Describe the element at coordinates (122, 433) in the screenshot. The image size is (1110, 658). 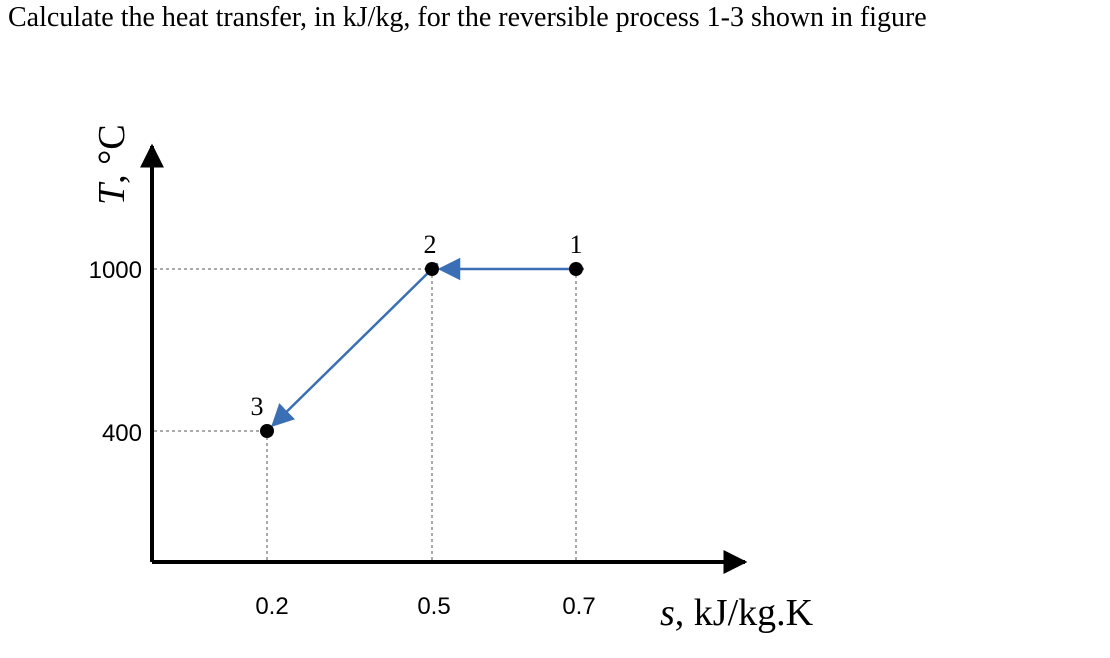
I see `y-tick-label: 400` at that location.